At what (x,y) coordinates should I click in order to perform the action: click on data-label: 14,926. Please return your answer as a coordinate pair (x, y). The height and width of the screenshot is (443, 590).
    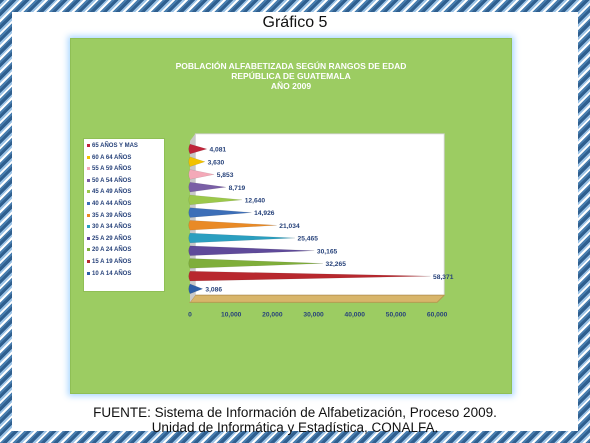
    Looking at the image, I should click on (264, 213).